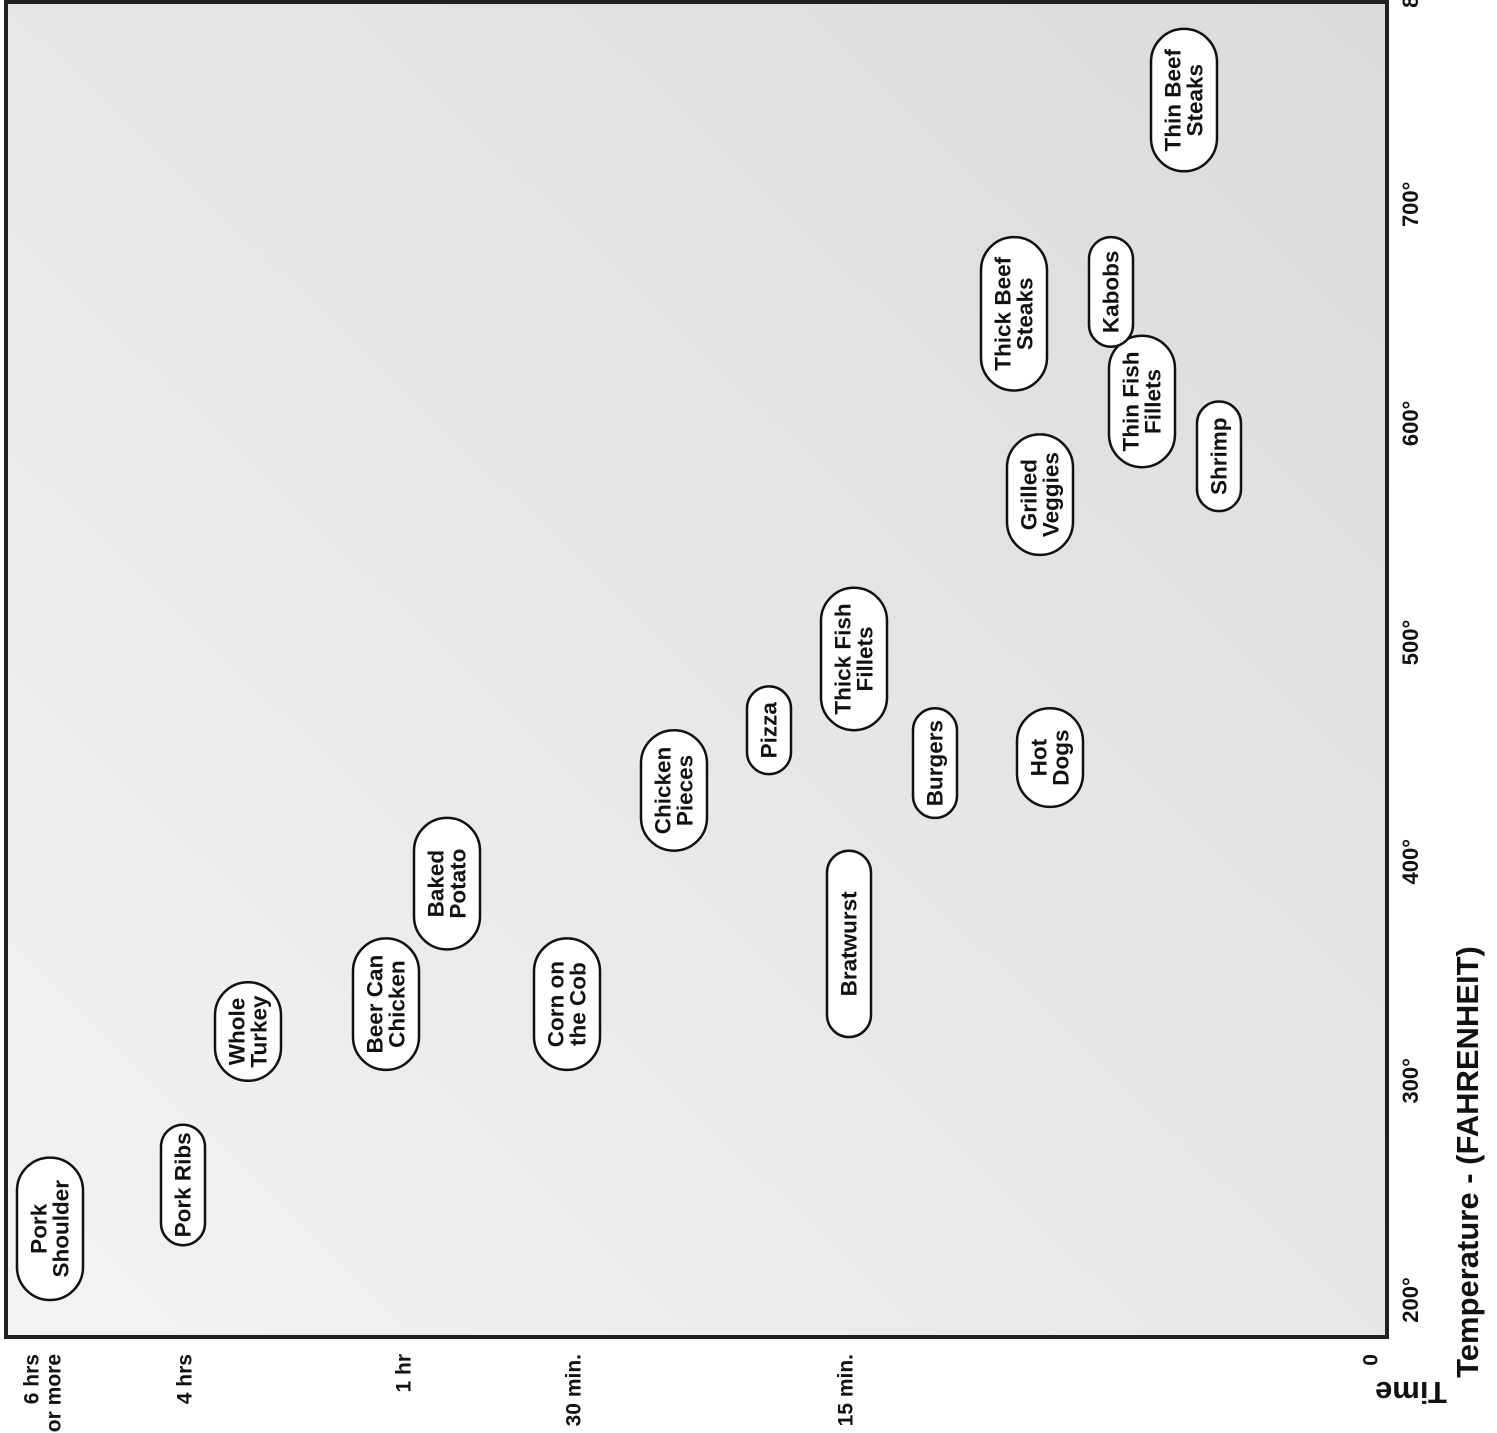 Image resolution: width=1497 pixels, height=1433 pixels. I want to click on time-tick-label: 30 min., so click(574, 1390).